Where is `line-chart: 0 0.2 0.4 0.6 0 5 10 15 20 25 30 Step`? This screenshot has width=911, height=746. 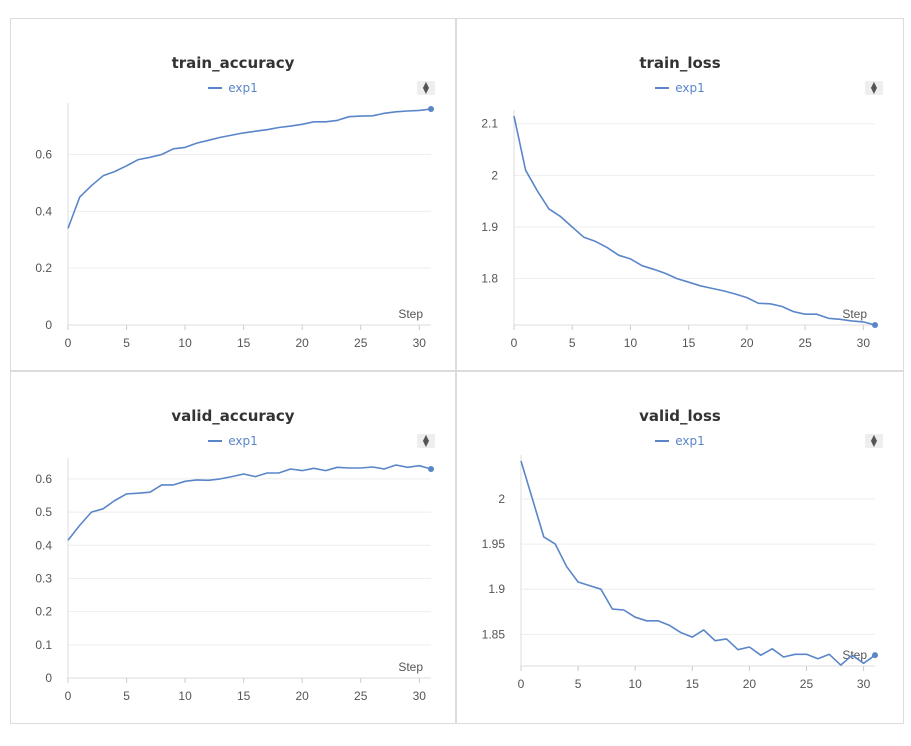 line-chart: 0 0.2 0.4 0.6 0 5 10 15 20 25 30 Step is located at coordinates (234, 226).